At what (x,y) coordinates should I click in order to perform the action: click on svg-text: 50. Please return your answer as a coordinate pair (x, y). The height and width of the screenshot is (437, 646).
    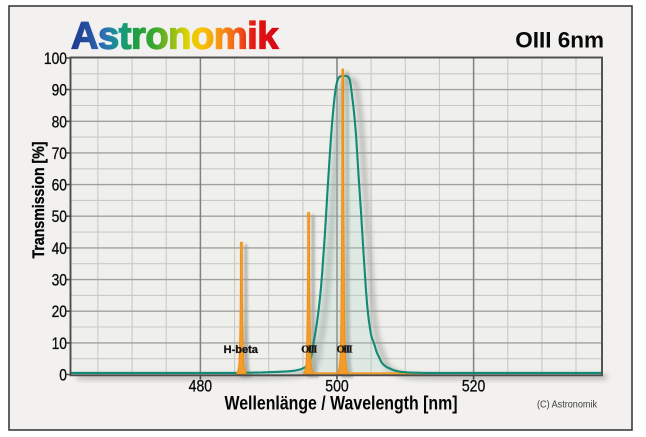
    Looking at the image, I should click on (59, 216).